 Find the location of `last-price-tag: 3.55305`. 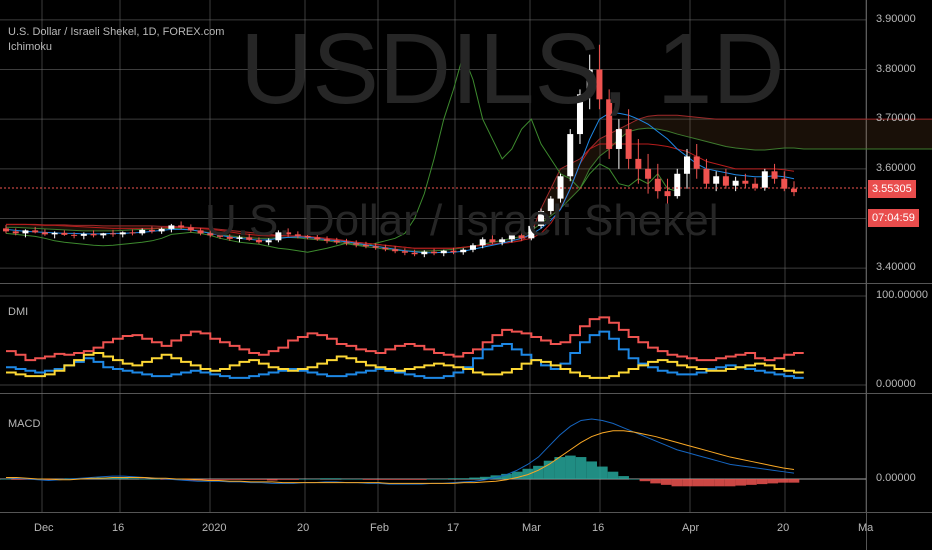

last-price-tag: 3.55305 is located at coordinates (892, 189).